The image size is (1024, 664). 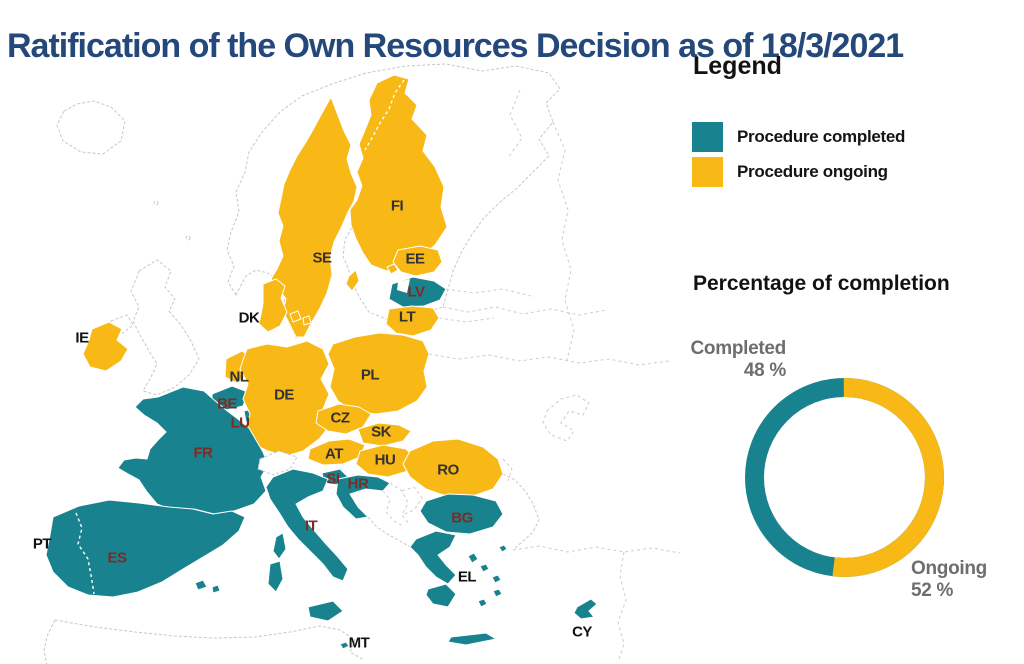 I want to click on country-el, so click(x=458, y=588).